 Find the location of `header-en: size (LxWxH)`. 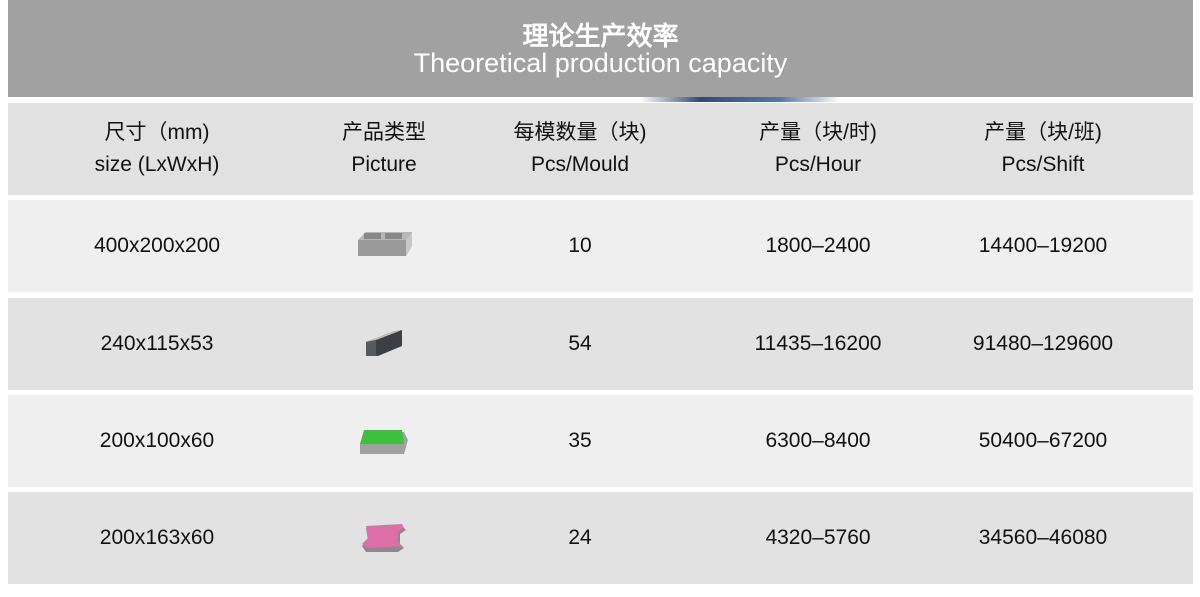

header-en: size (LxWxH) is located at coordinates (157, 164).